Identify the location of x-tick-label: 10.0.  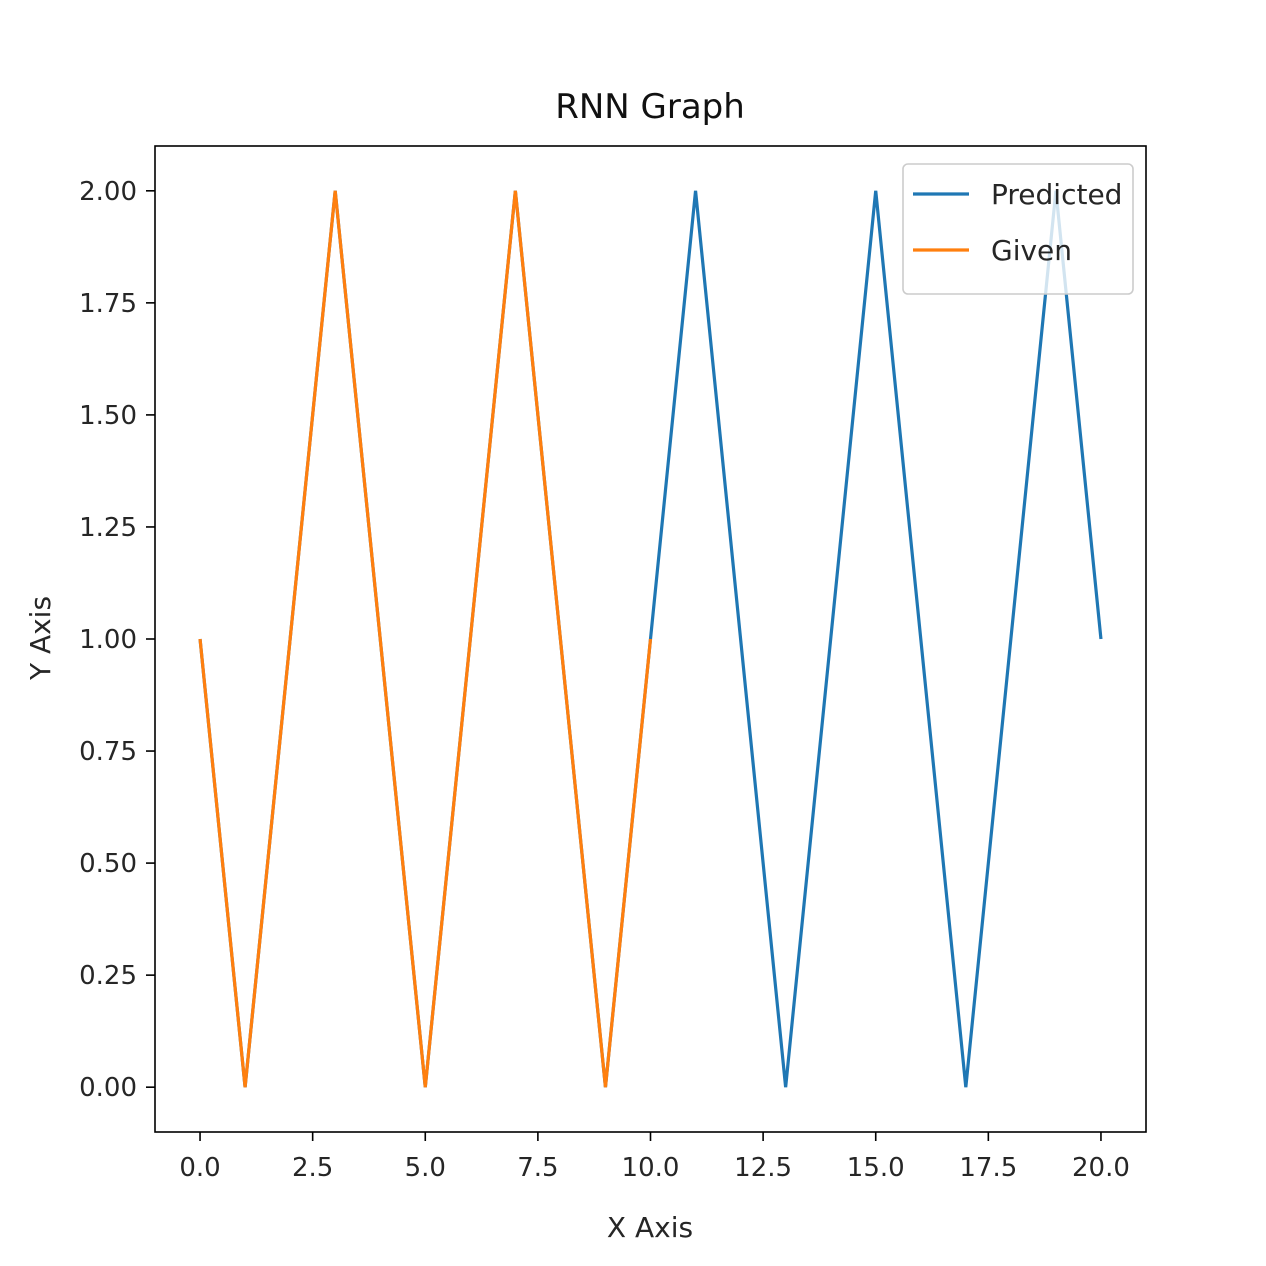
(651, 1168).